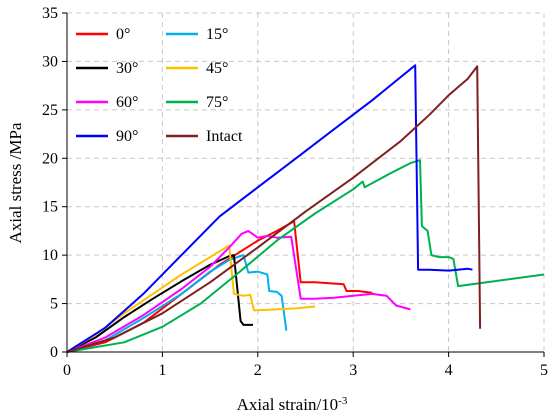  Describe the element at coordinates (50, 207) in the screenshot. I see `y-tick-label: 15` at that location.